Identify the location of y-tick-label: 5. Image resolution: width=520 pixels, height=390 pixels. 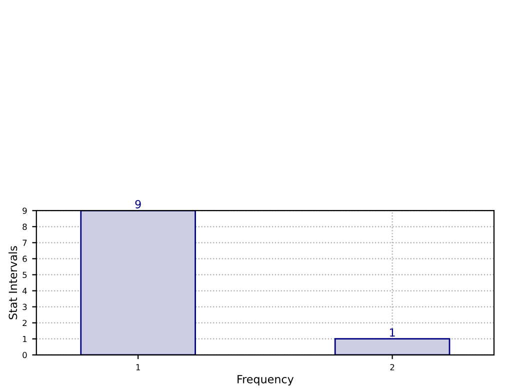
(24, 275).